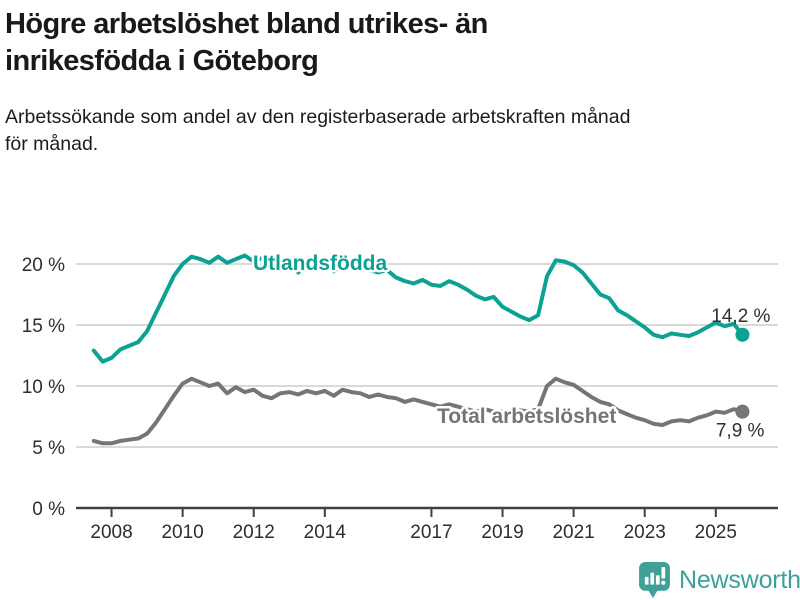 The width and height of the screenshot is (800, 600). I want to click on series-end-value: 7,9 %, so click(740, 431).